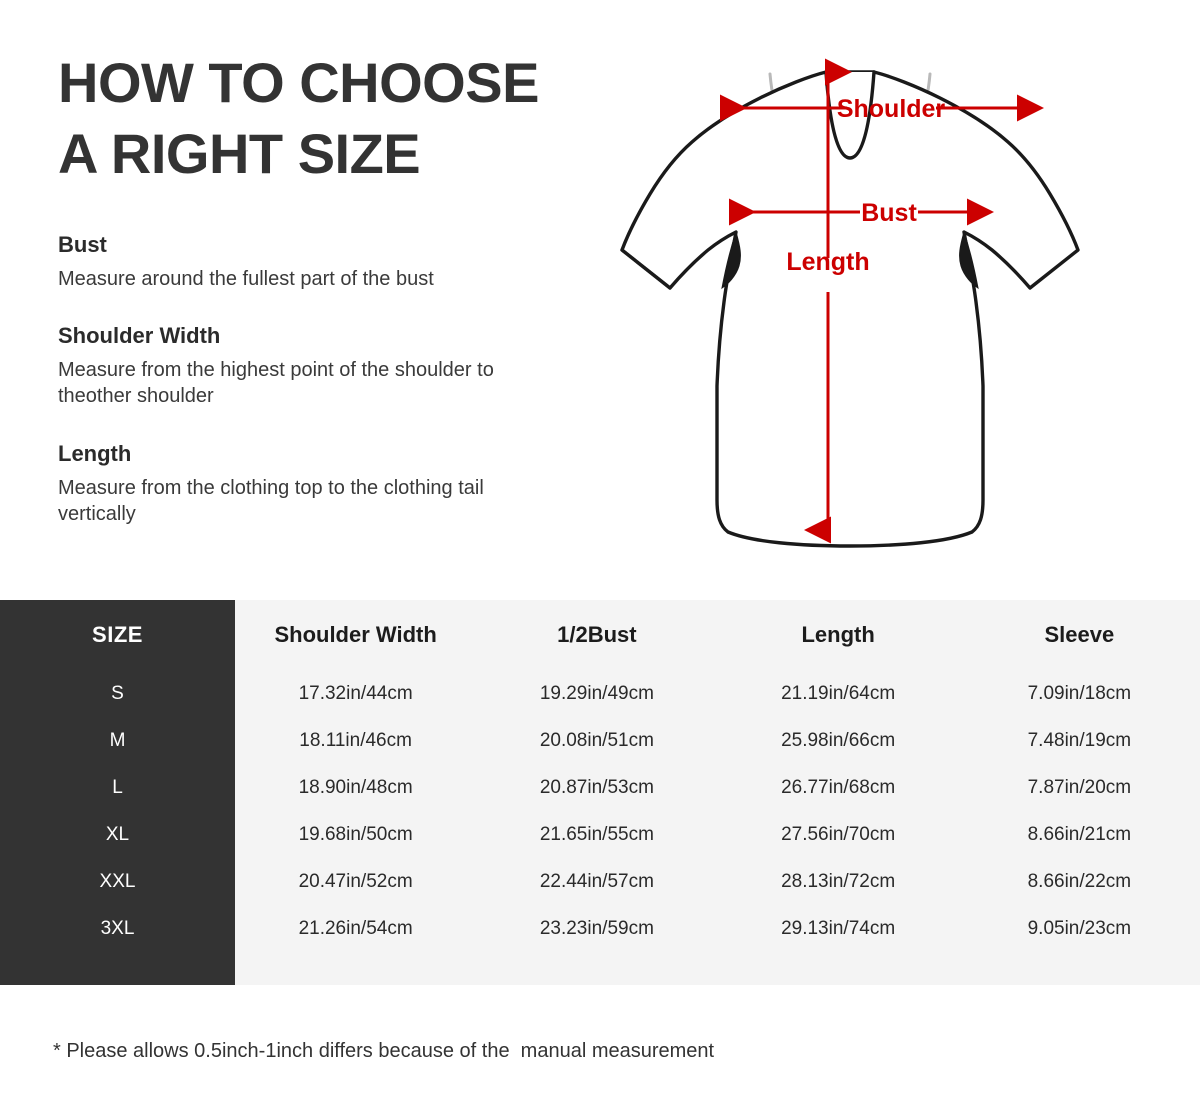 This screenshot has height=1102, width=1200. What do you see at coordinates (838, 881) in the screenshot?
I see `cell-length: 28.13in/72cm` at bounding box center [838, 881].